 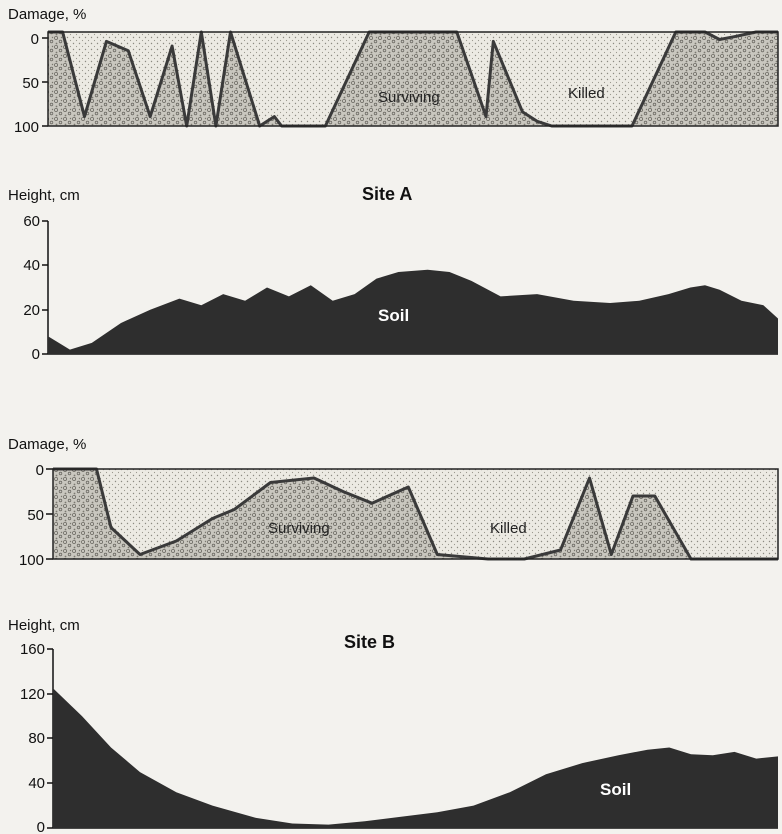 I want to click on damage-a-tick-0: 0, so click(x=35, y=39).